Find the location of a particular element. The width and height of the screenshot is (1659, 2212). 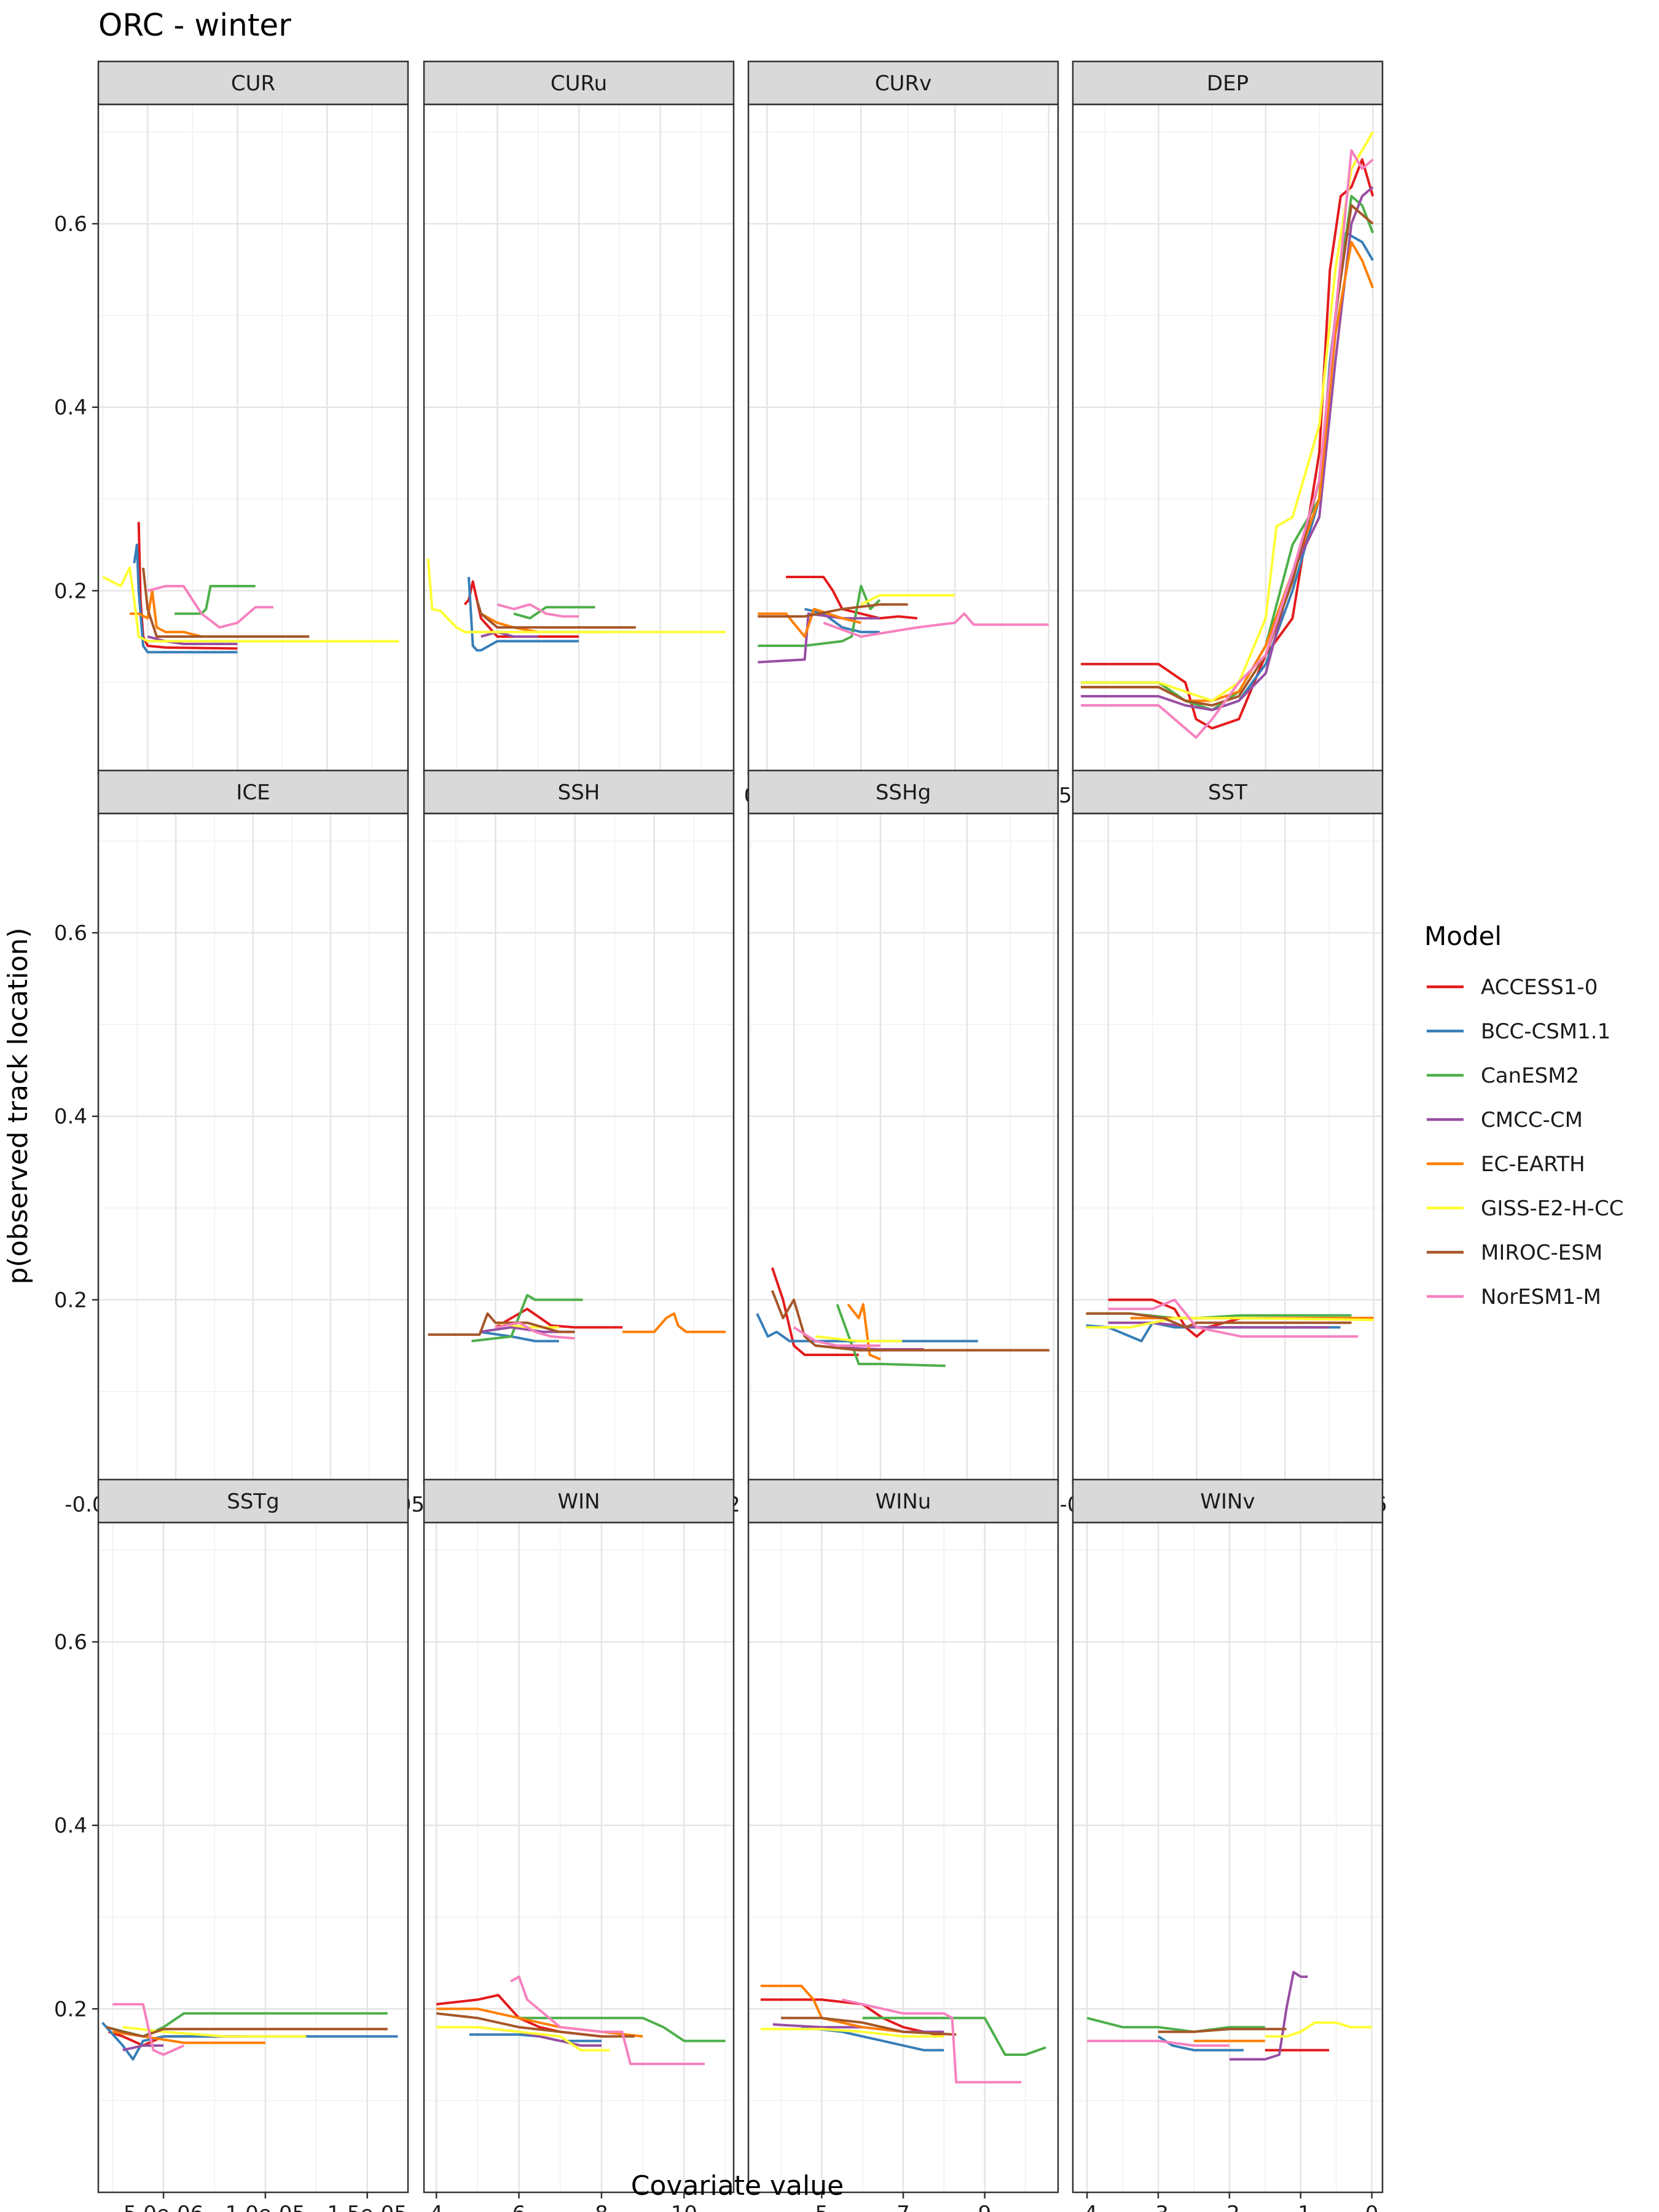

legend-label: GISS-E2-H-CC is located at coordinates (1552, 1208).